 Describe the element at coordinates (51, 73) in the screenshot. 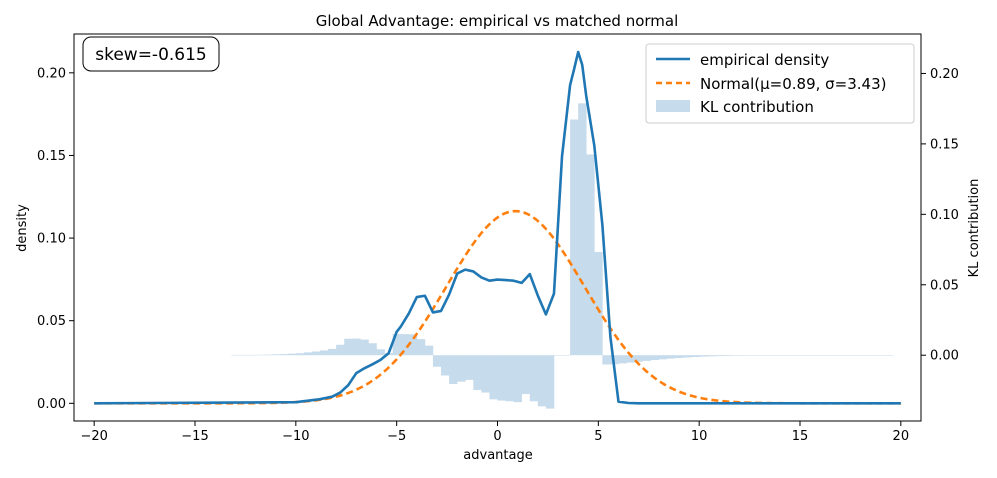

I see `y-tick-label: 0.20` at that location.